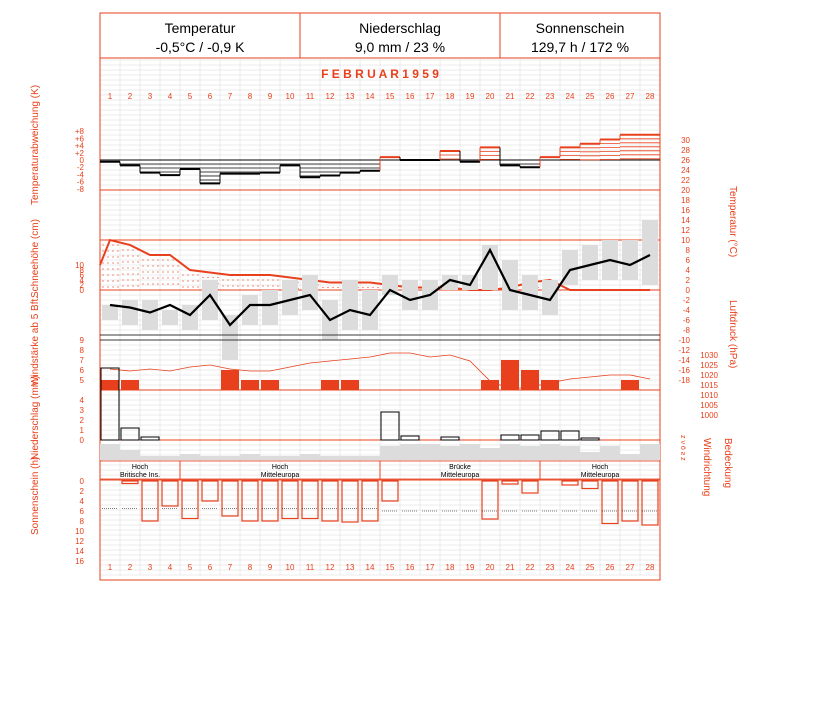 The height and width of the screenshot is (707, 827). I want to click on axis-label-snow: Schneehöhe (cm), so click(35, 258).